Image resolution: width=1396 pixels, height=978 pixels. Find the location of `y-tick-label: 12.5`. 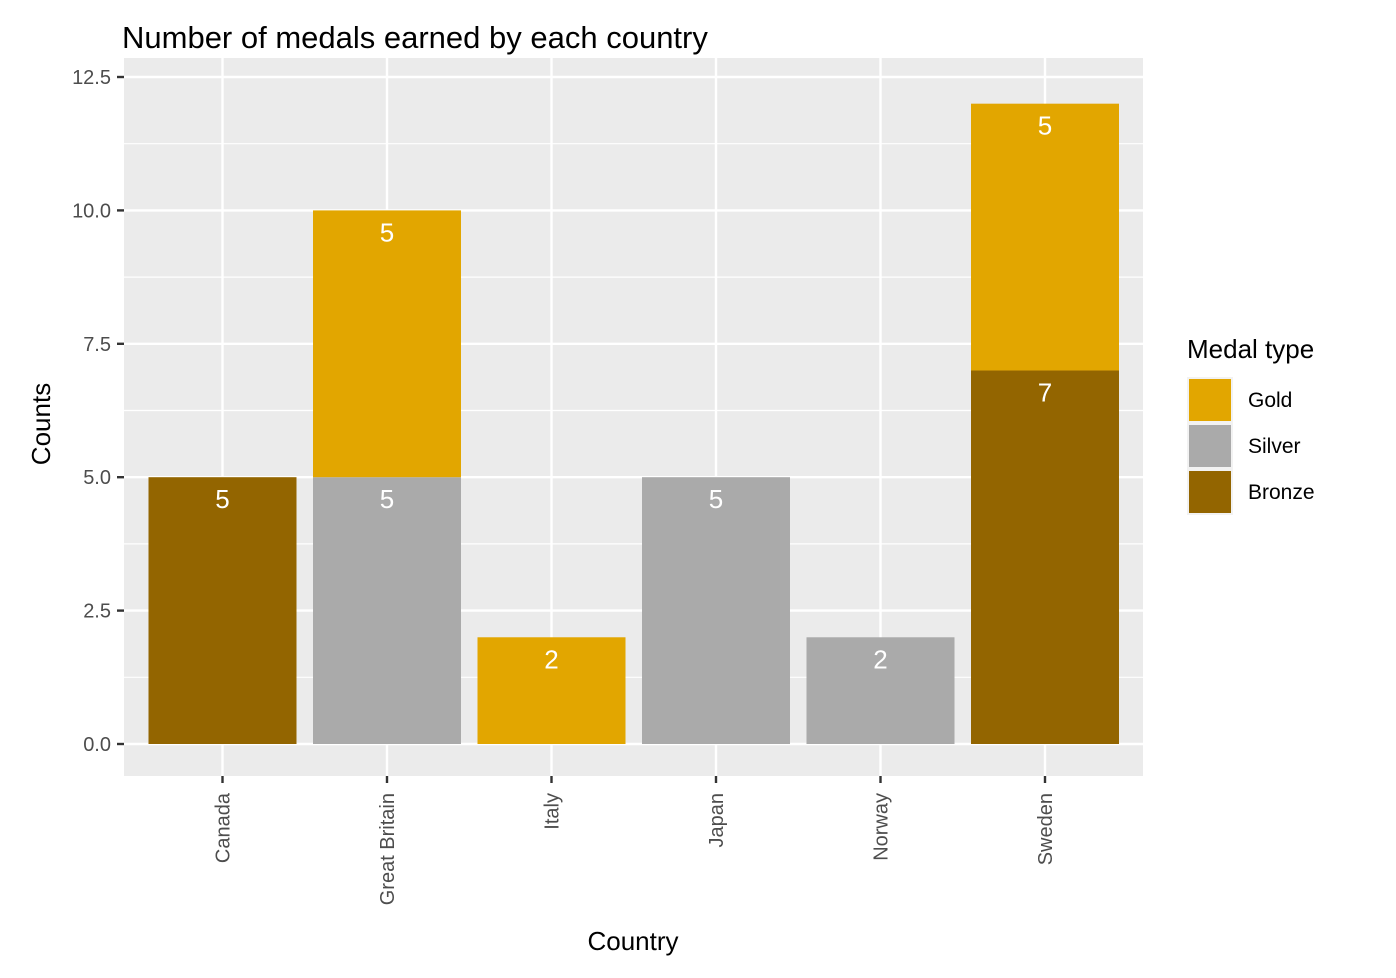

y-tick-label: 12.5 is located at coordinates (91, 78).